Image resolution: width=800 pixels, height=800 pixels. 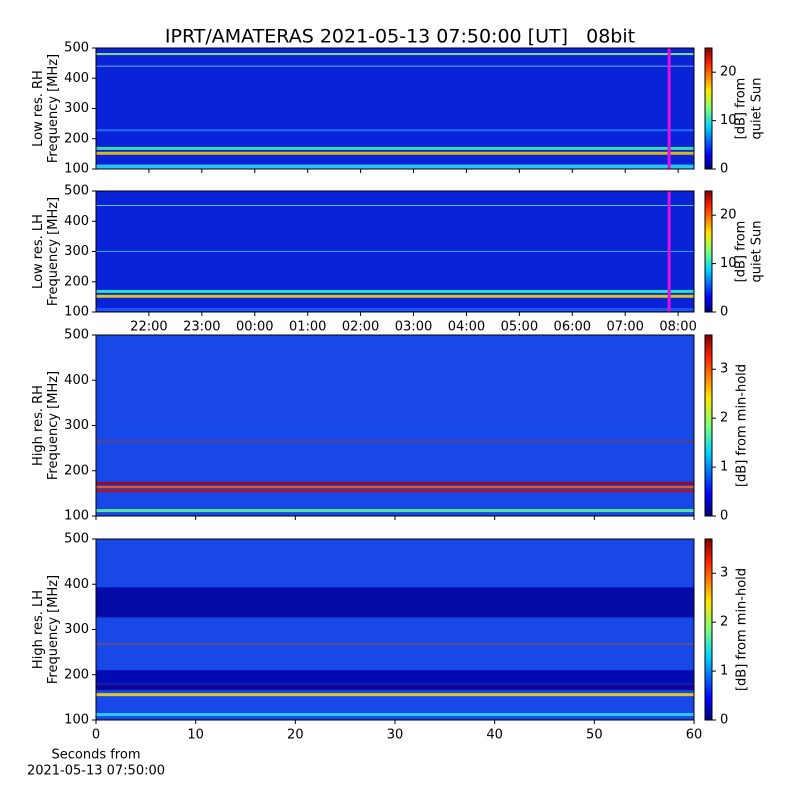 What do you see at coordinates (38, 425) in the screenshot?
I see `y-axis-label: High res. RH` at bounding box center [38, 425].